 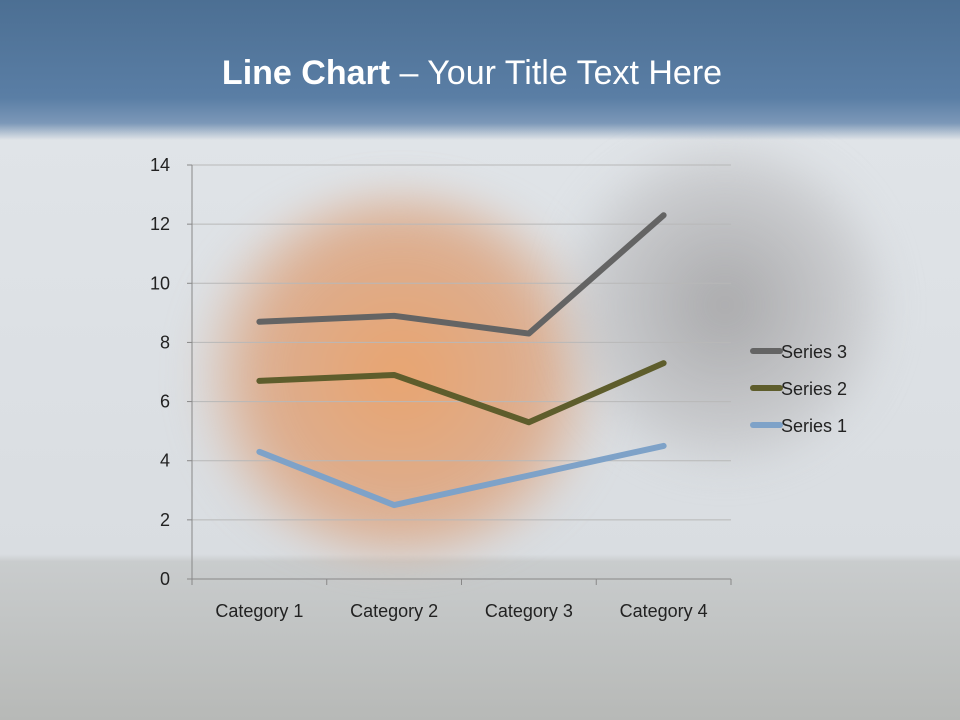 I want to click on y-tick-label: 12, so click(x=160, y=224).